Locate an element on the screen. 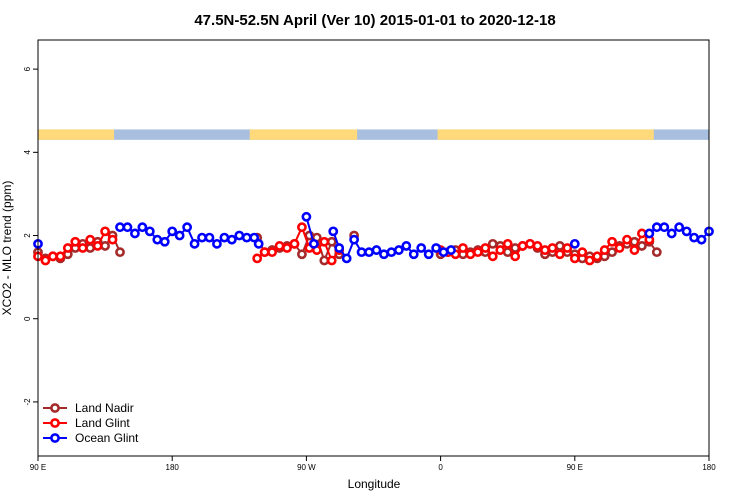  legend-label: Land Nadir is located at coordinates (104, 408).